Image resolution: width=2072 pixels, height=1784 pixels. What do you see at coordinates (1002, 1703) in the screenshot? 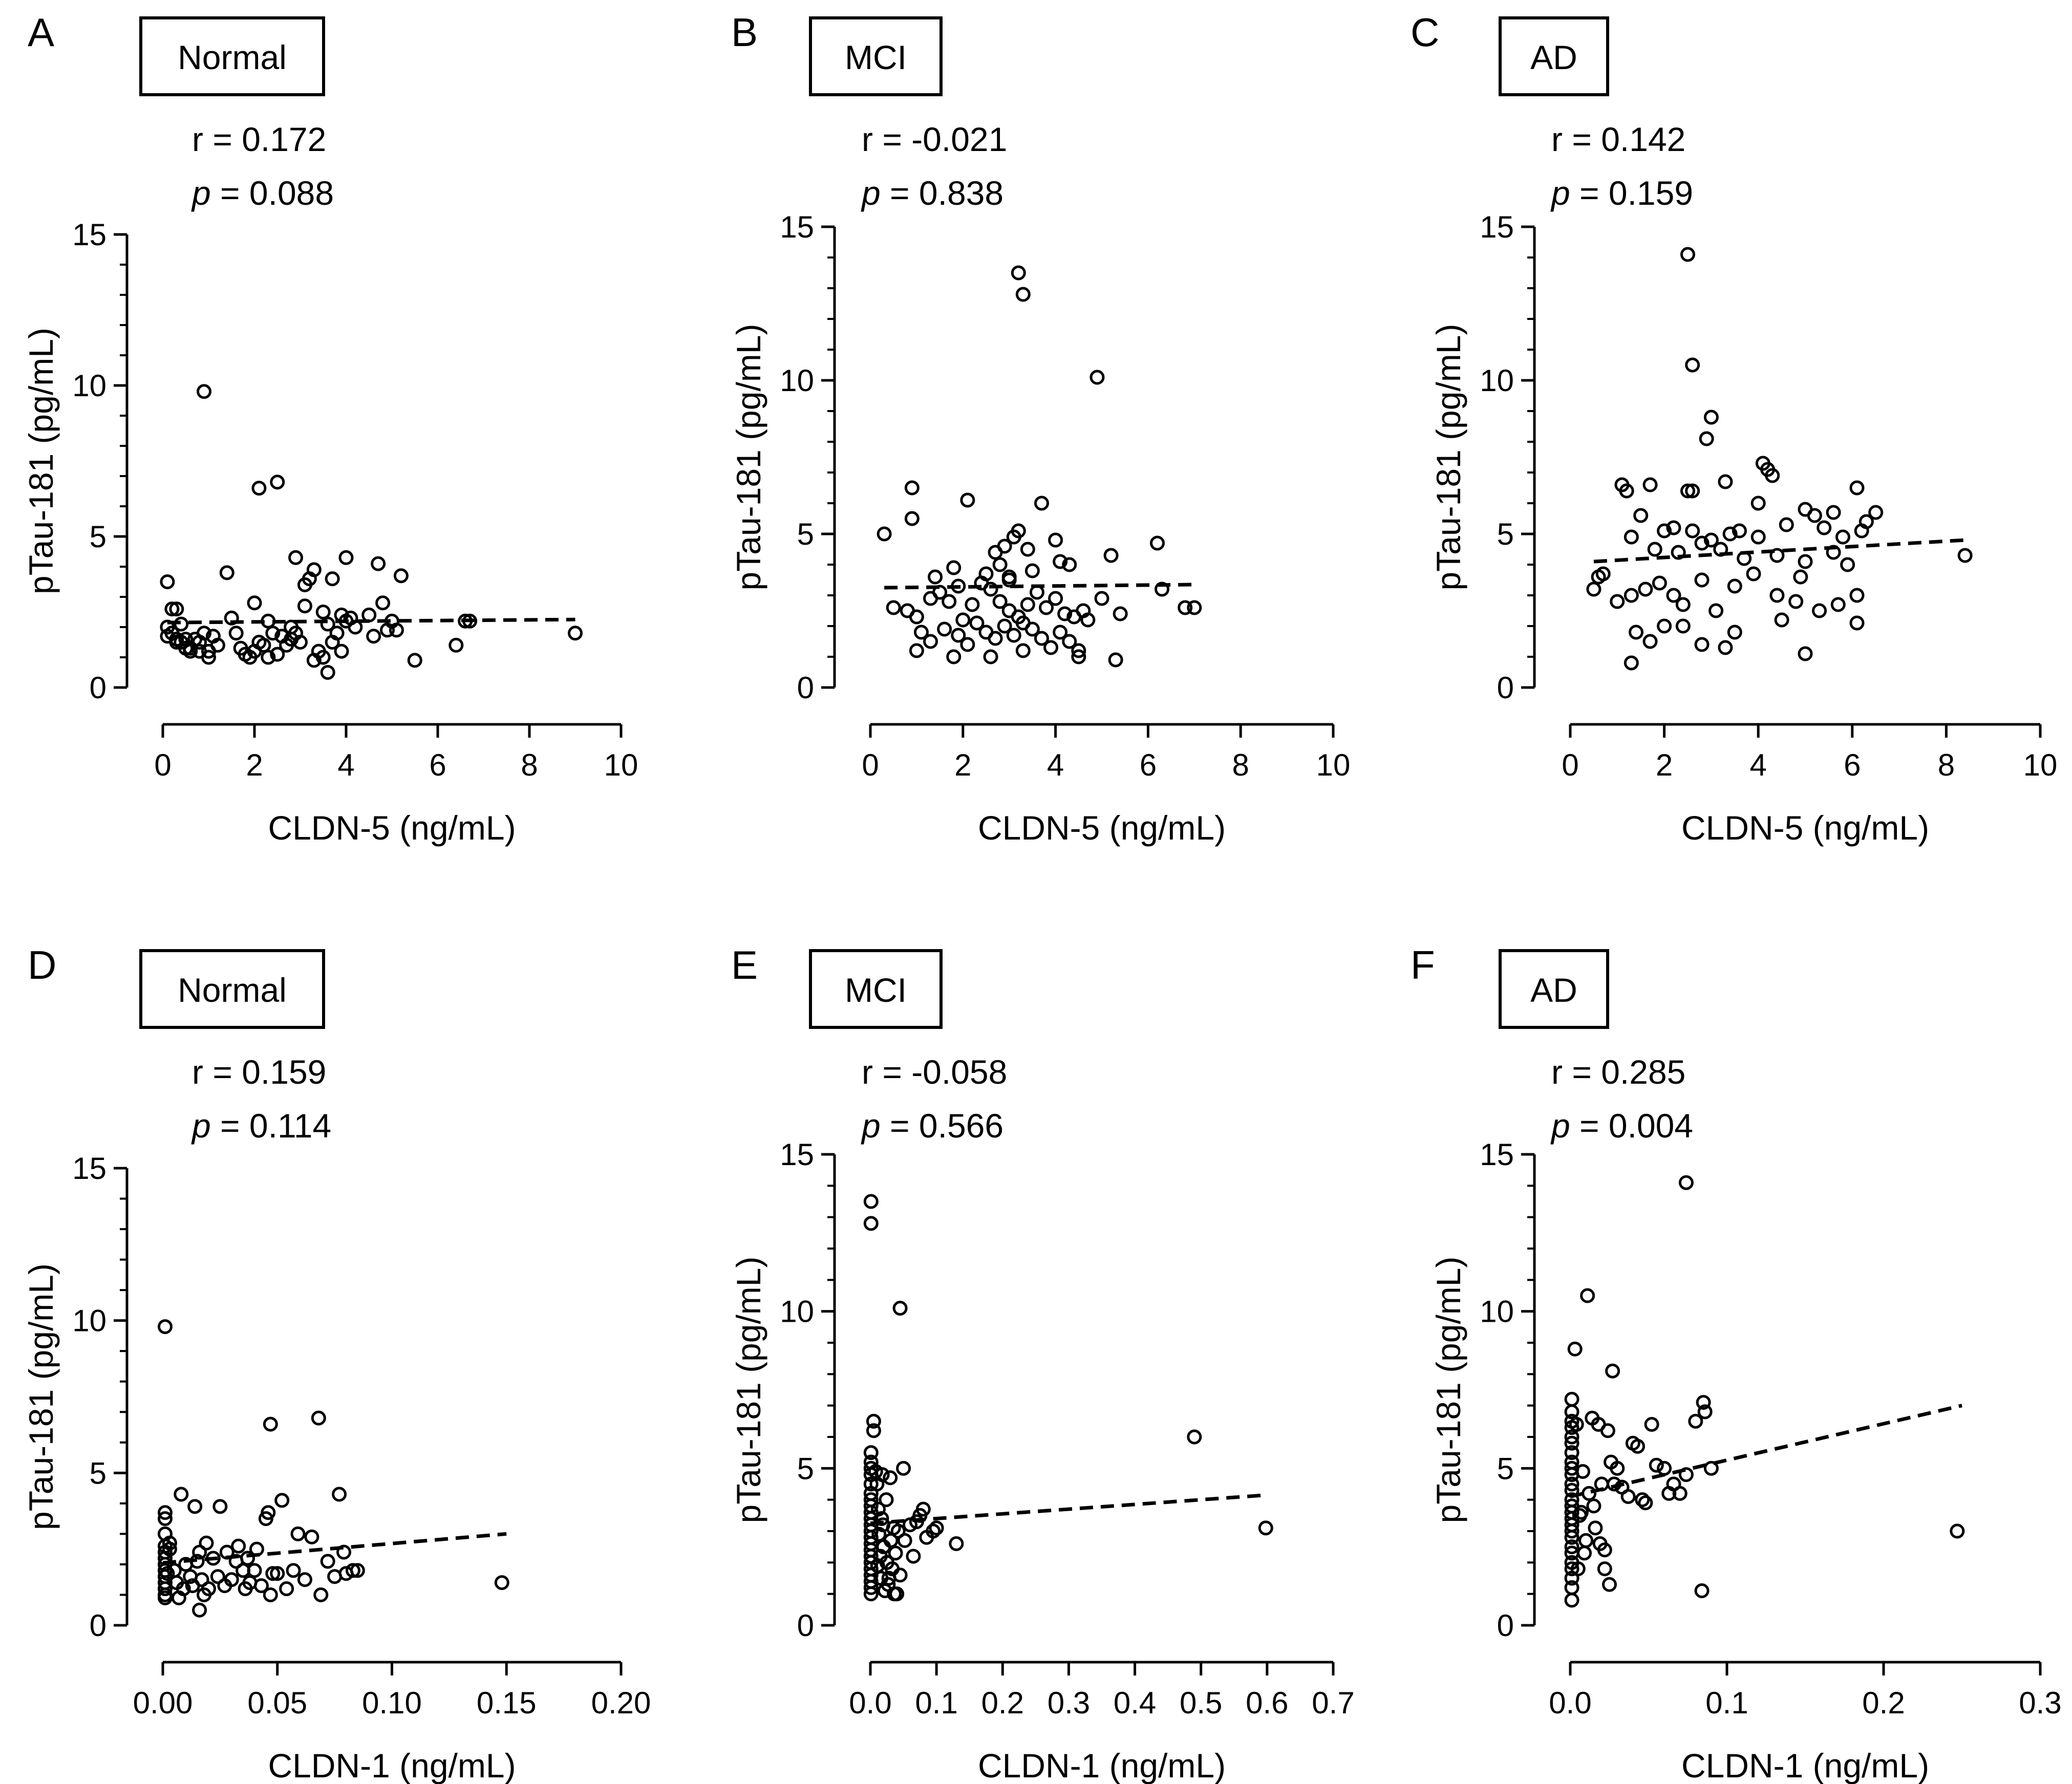
I see `x-tick-label: 0.2` at bounding box center [1002, 1703].